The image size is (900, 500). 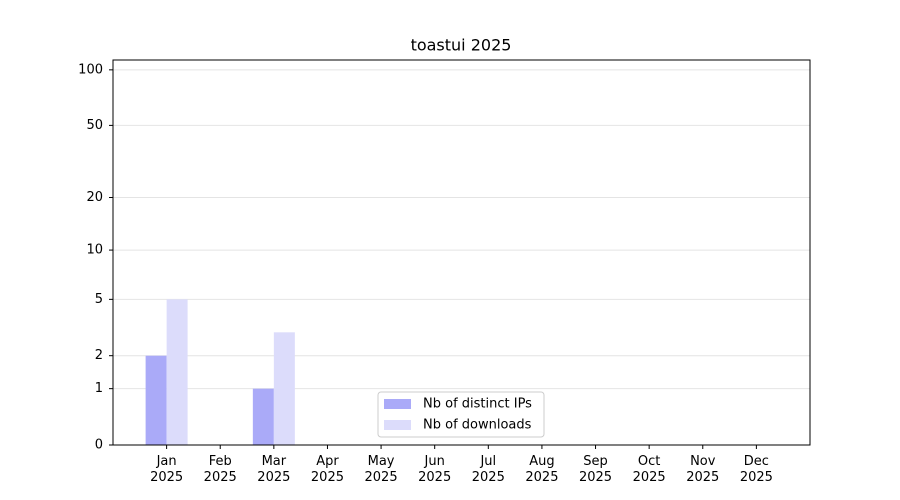 What do you see at coordinates (595, 469) in the screenshot?
I see `x-tick-label: Sep 2025` at bounding box center [595, 469].